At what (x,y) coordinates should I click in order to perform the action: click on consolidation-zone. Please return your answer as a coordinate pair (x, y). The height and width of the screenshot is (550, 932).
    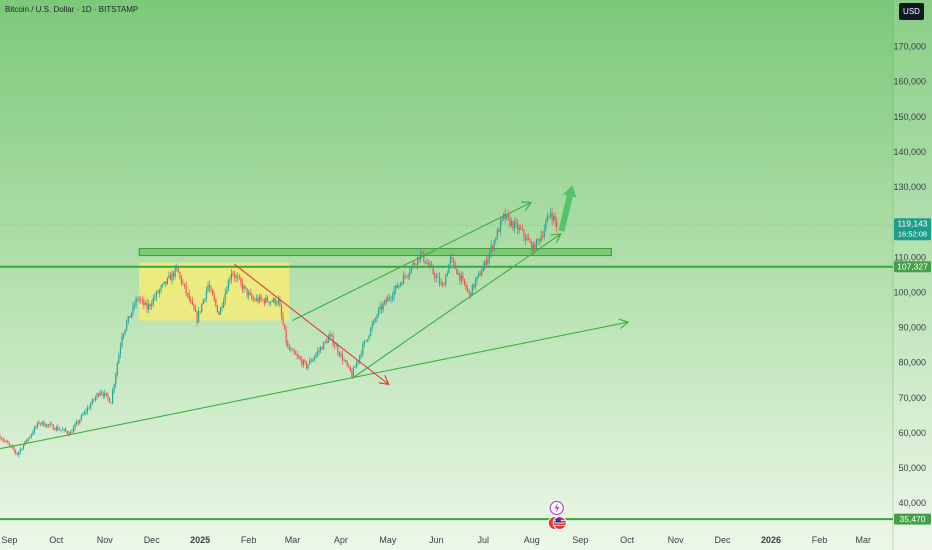
    Looking at the image, I should click on (214, 291).